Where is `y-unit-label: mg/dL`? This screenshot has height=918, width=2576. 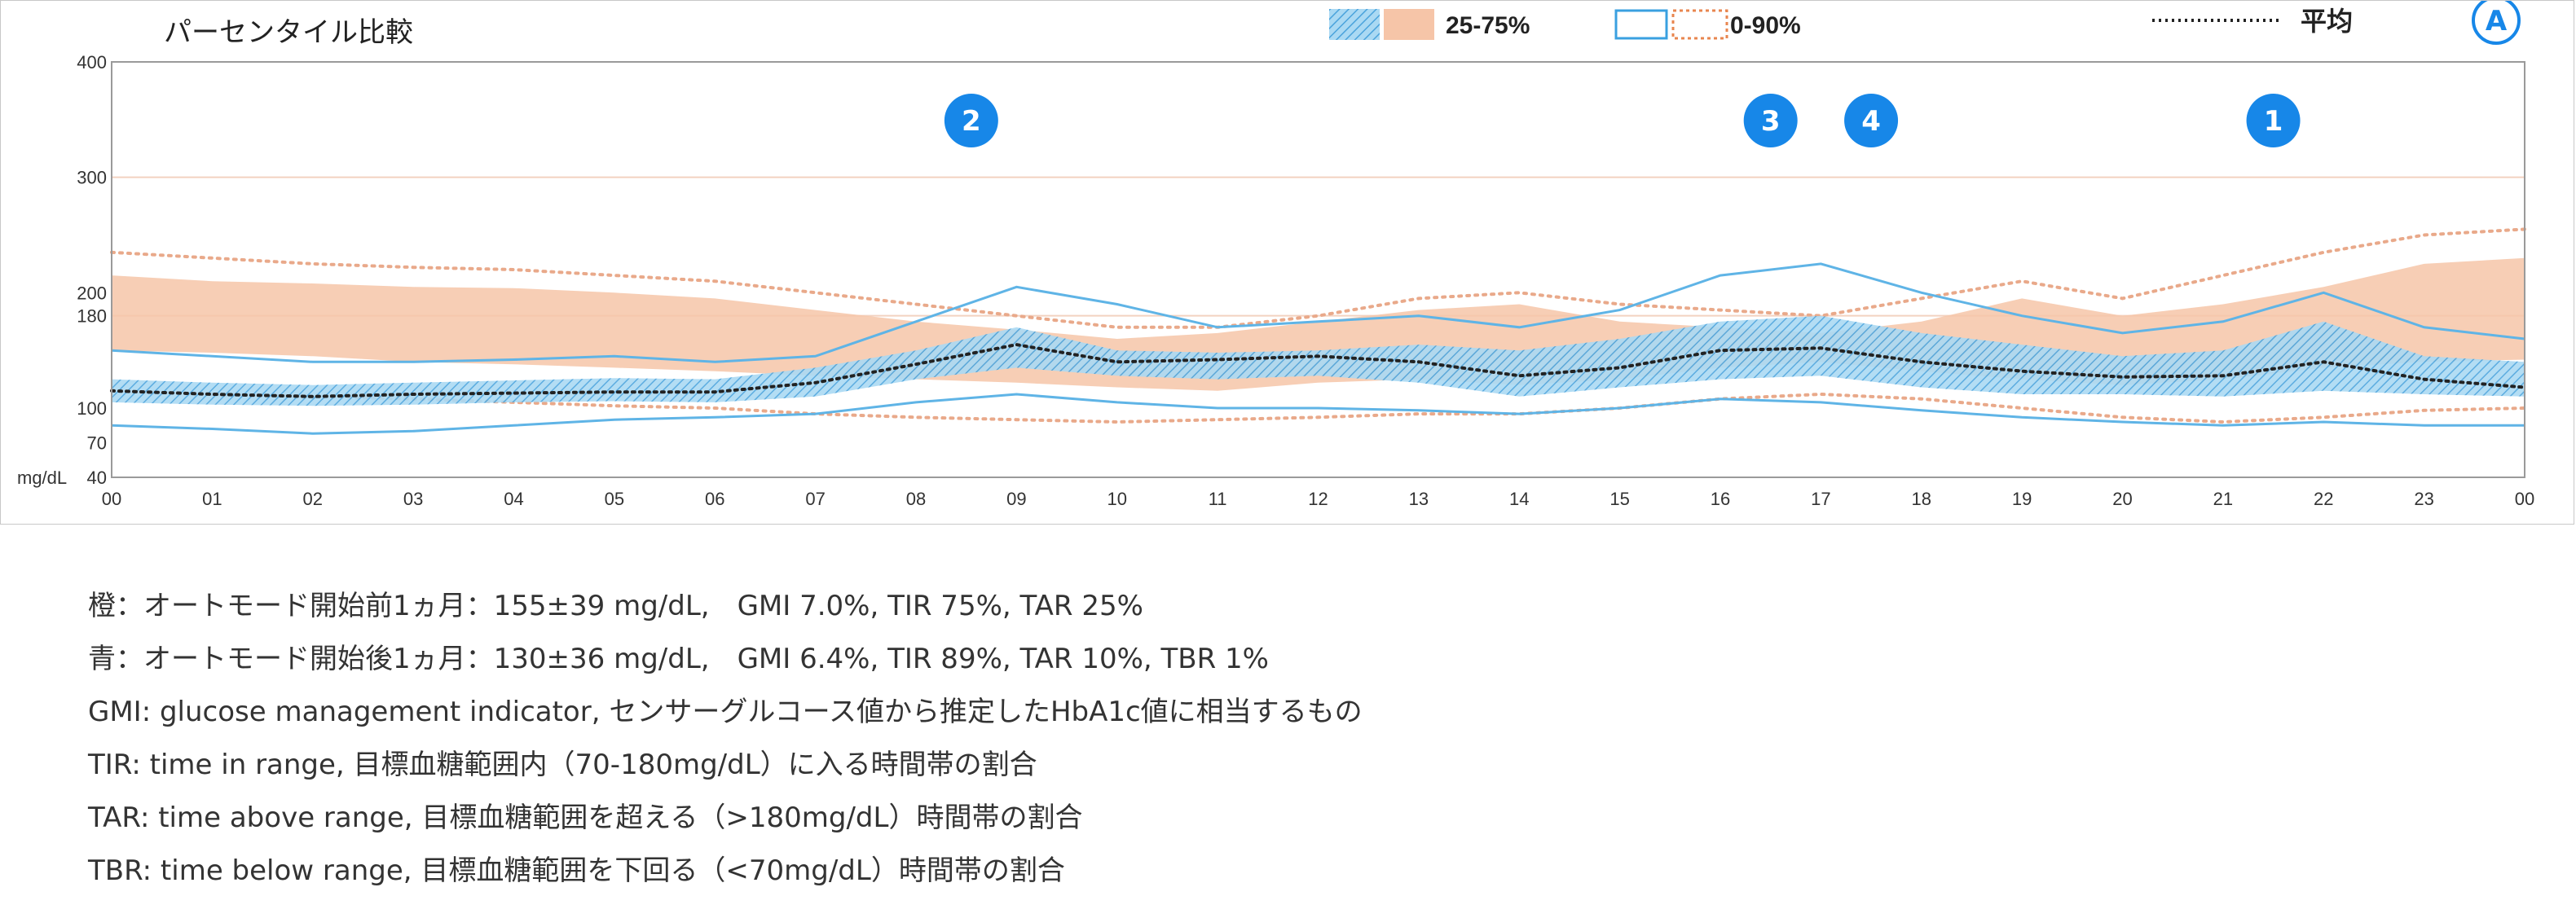 y-unit-label: mg/dL is located at coordinates (42, 478).